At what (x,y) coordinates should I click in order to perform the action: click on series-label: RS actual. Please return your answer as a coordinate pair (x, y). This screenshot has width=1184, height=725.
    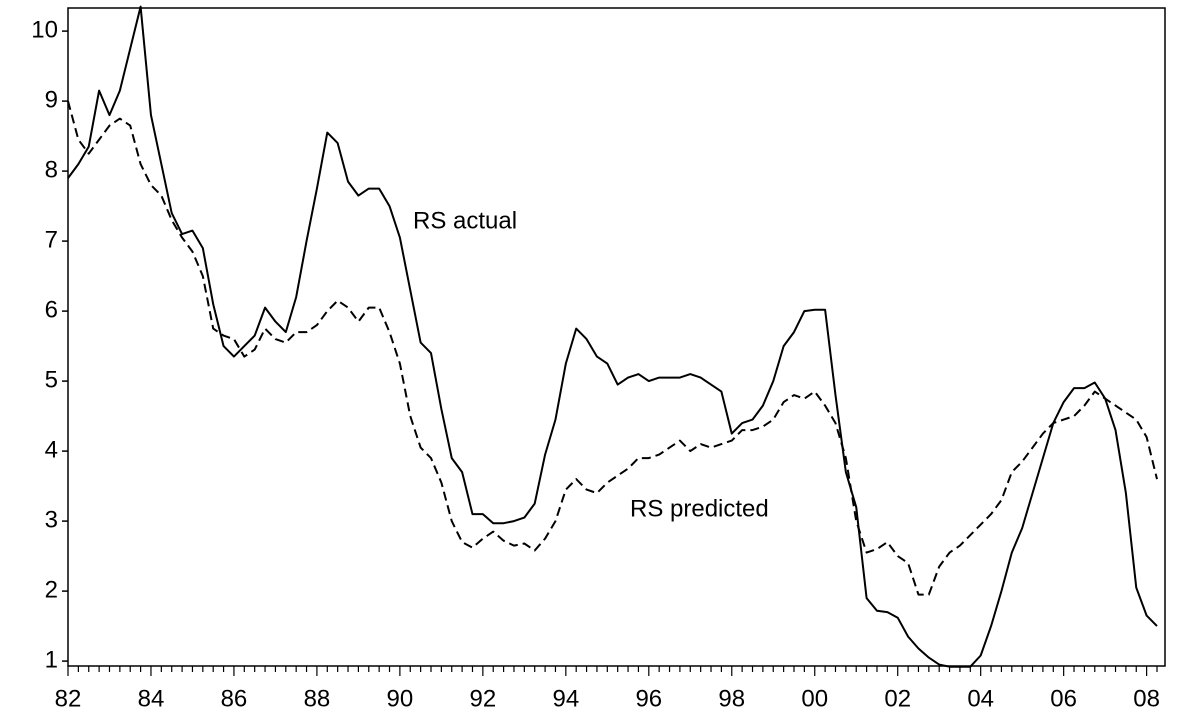
    Looking at the image, I should click on (465, 220).